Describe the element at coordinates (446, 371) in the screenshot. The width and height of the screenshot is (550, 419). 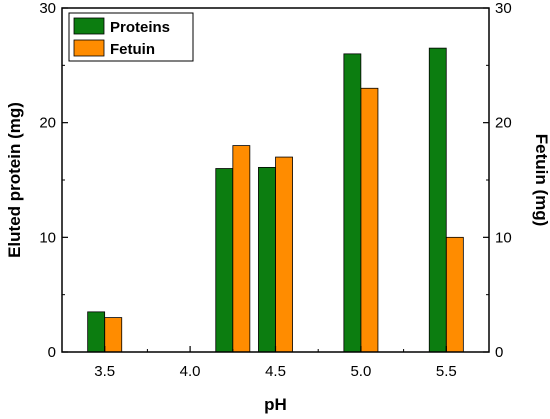
I see `x-tick-label-4: 5.5` at that location.